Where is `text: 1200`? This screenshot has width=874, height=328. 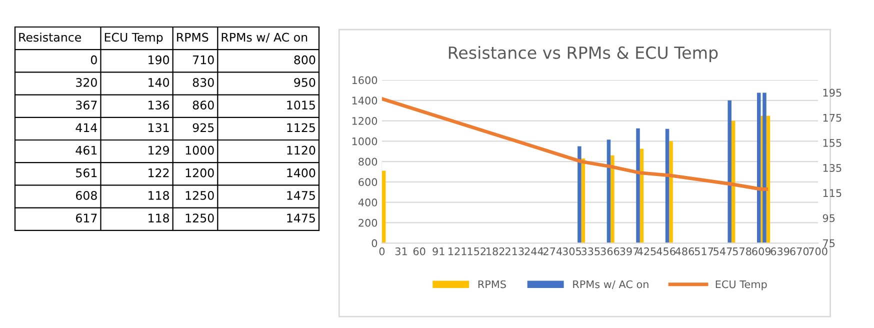
text: 1200 is located at coordinates (200, 173).